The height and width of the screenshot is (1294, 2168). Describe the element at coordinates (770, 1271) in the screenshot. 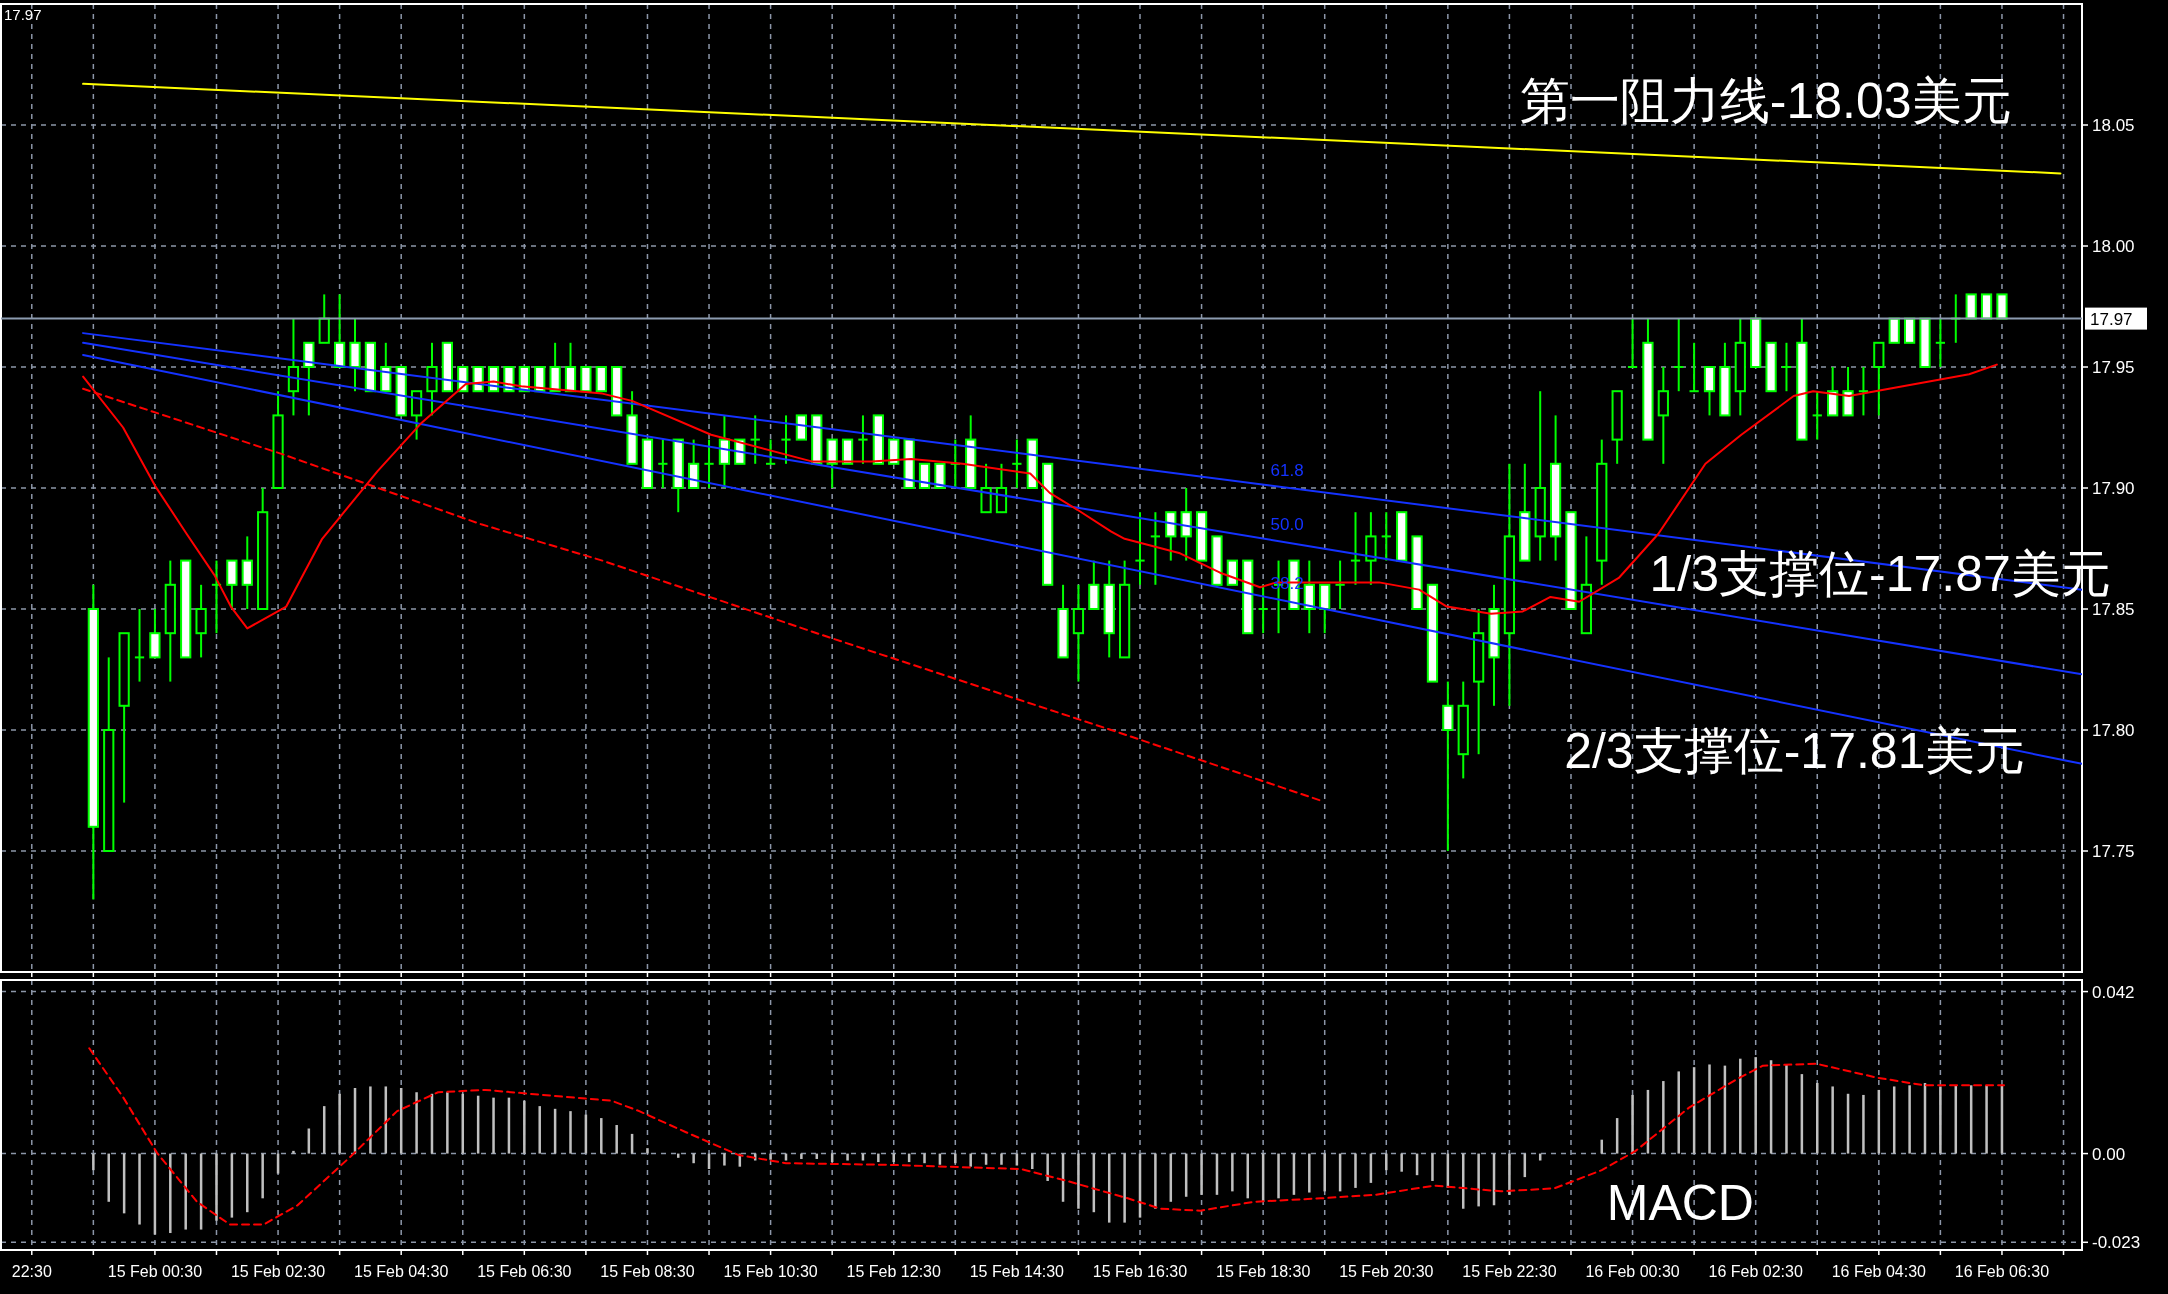

I see `x-tick-label: 15 Feb 10:30` at that location.